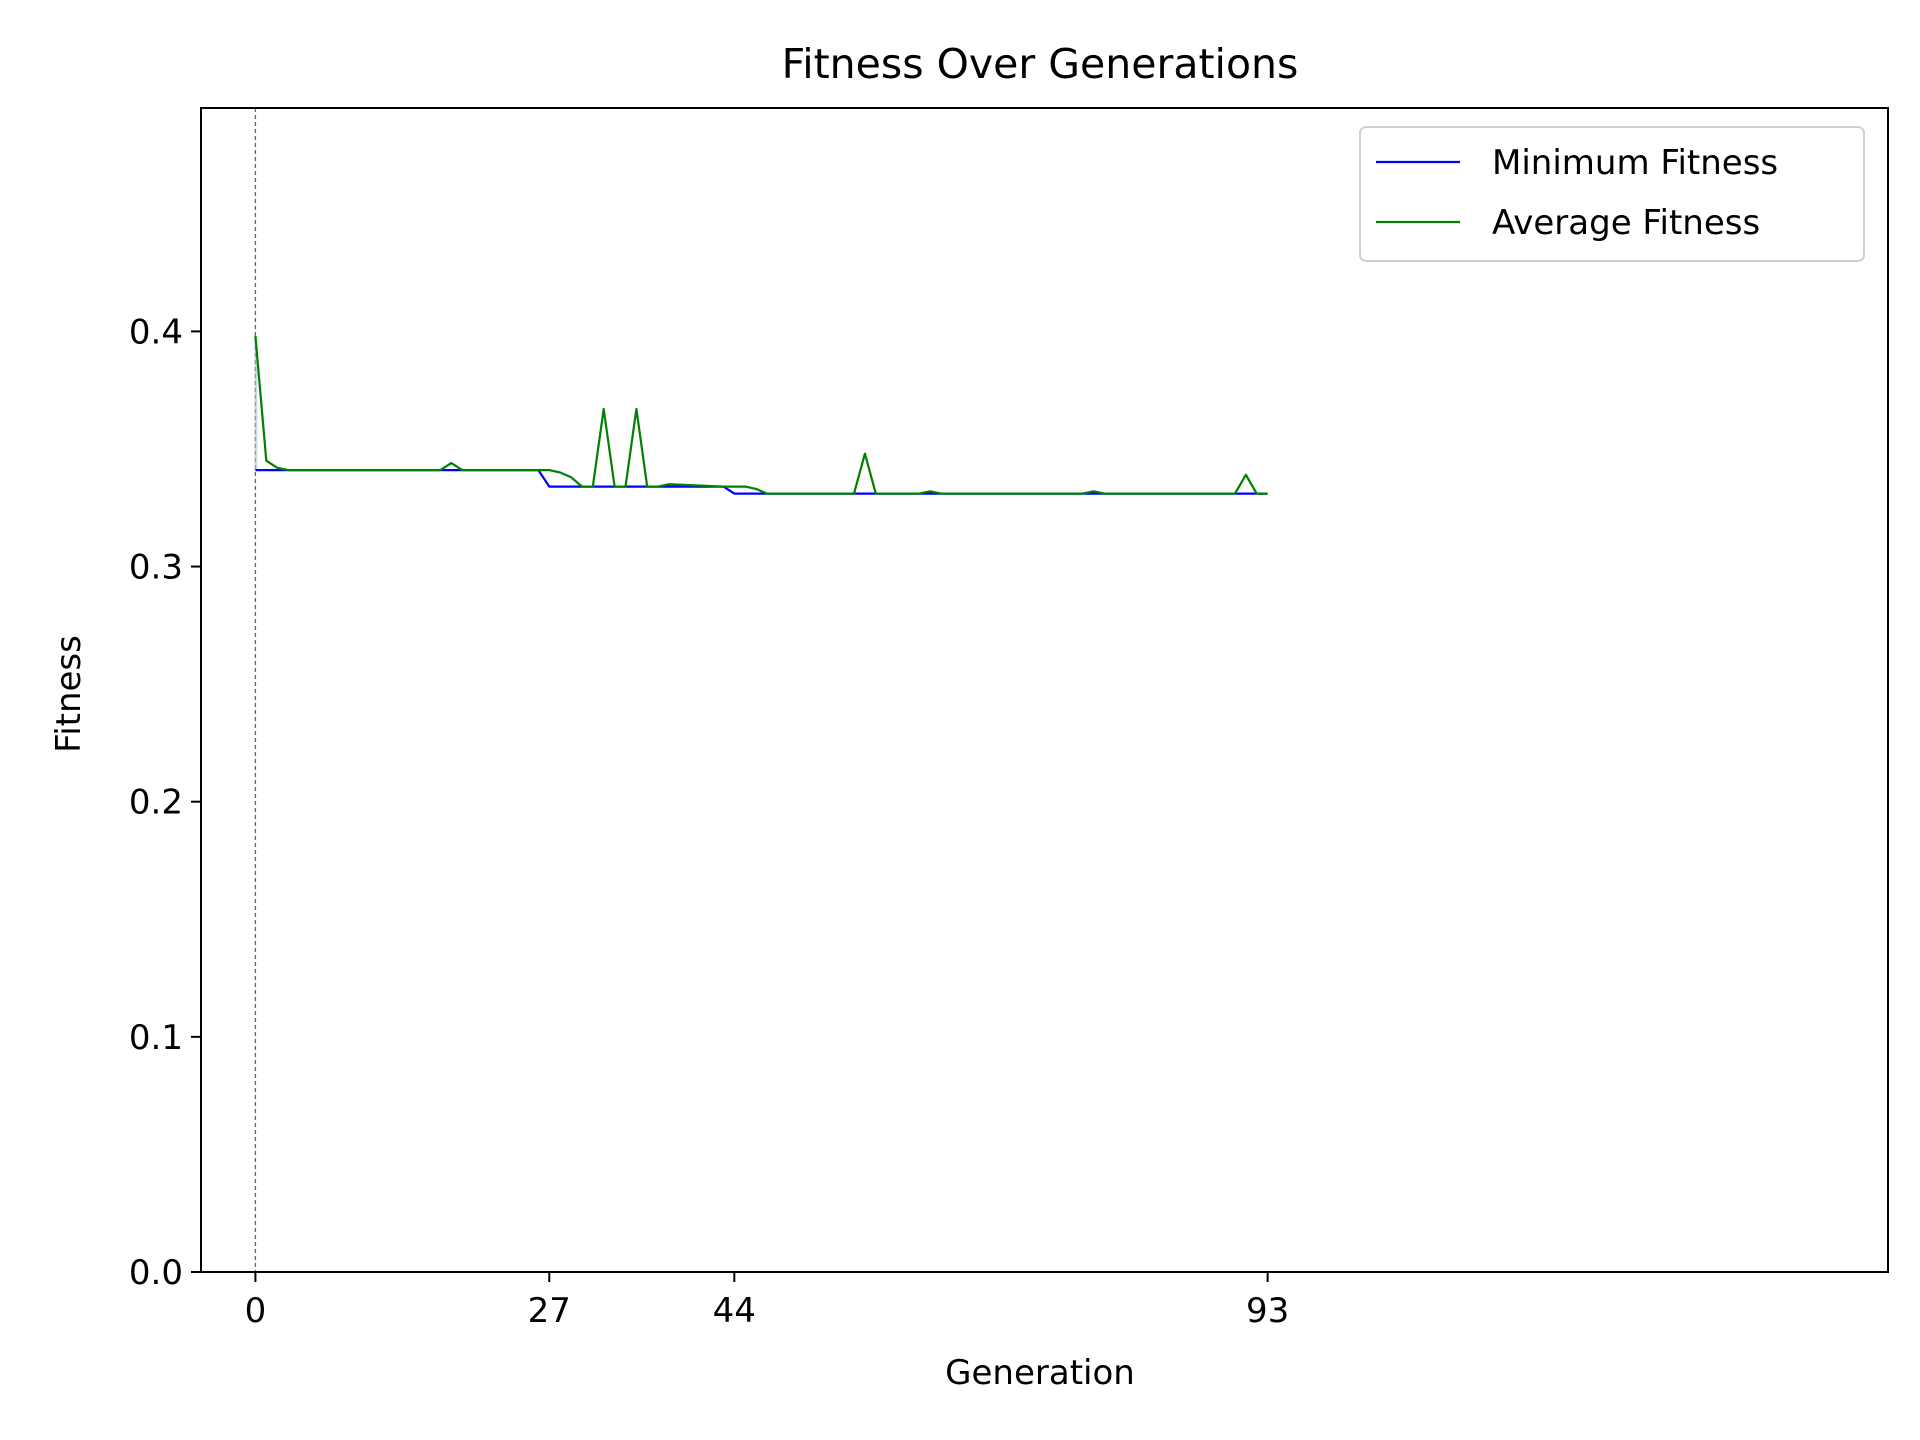 The width and height of the screenshot is (1920, 1440). What do you see at coordinates (156, 803) in the screenshot?
I see `y-tick-label: 0.2` at bounding box center [156, 803].